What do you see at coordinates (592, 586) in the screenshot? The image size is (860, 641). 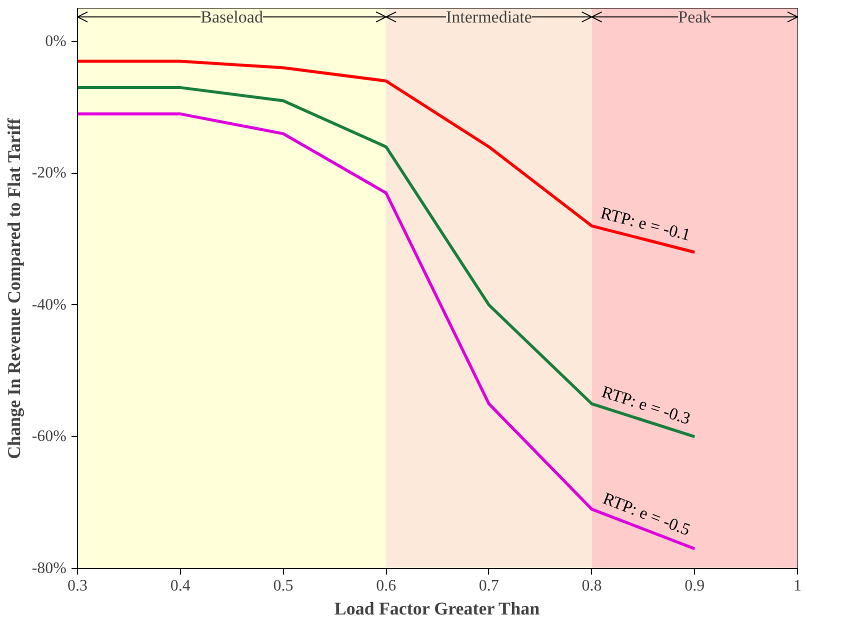 I see `x-tick-label: 0.8` at bounding box center [592, 586].